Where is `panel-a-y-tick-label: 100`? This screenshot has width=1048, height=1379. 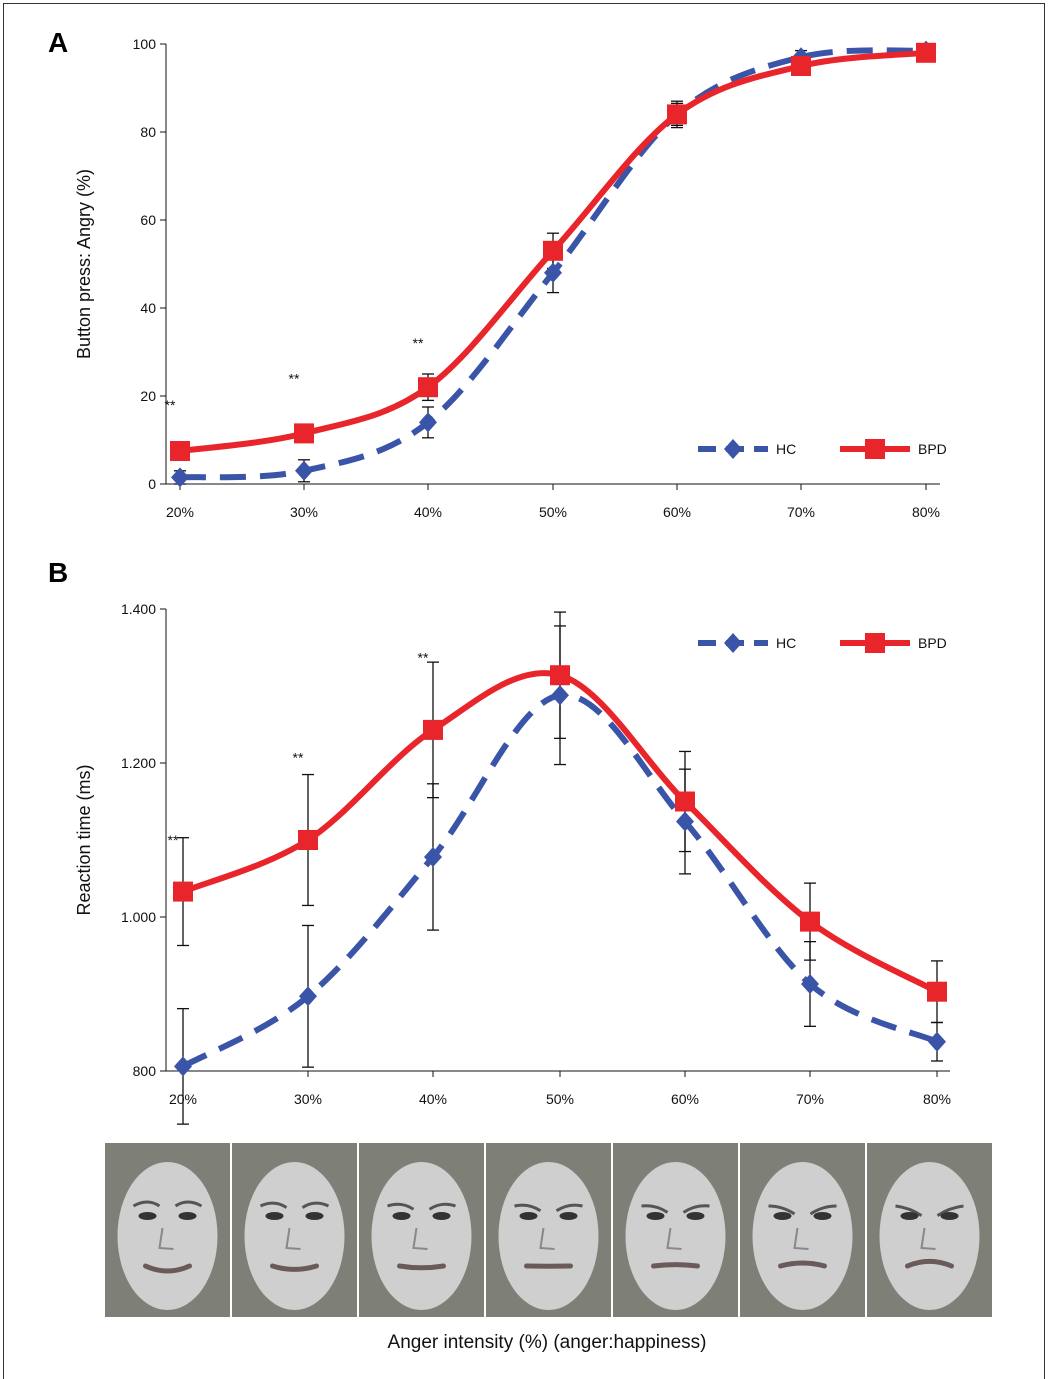 panel-a-y-tick-label: 100 is located at coordinates (145, 44).